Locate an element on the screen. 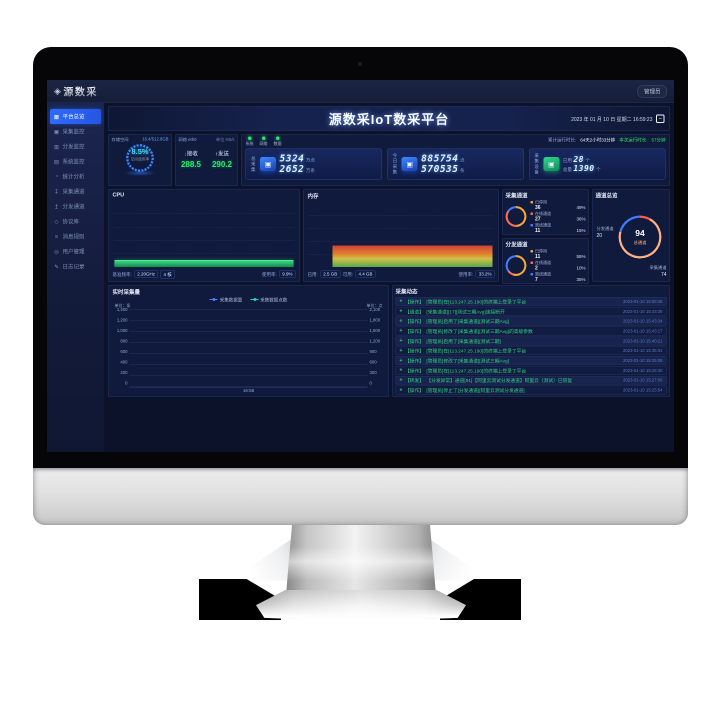 This screenshot has width=721, height=721. sidebar-item-7: ◇ 协议库 is located at coordinates (75, 221).